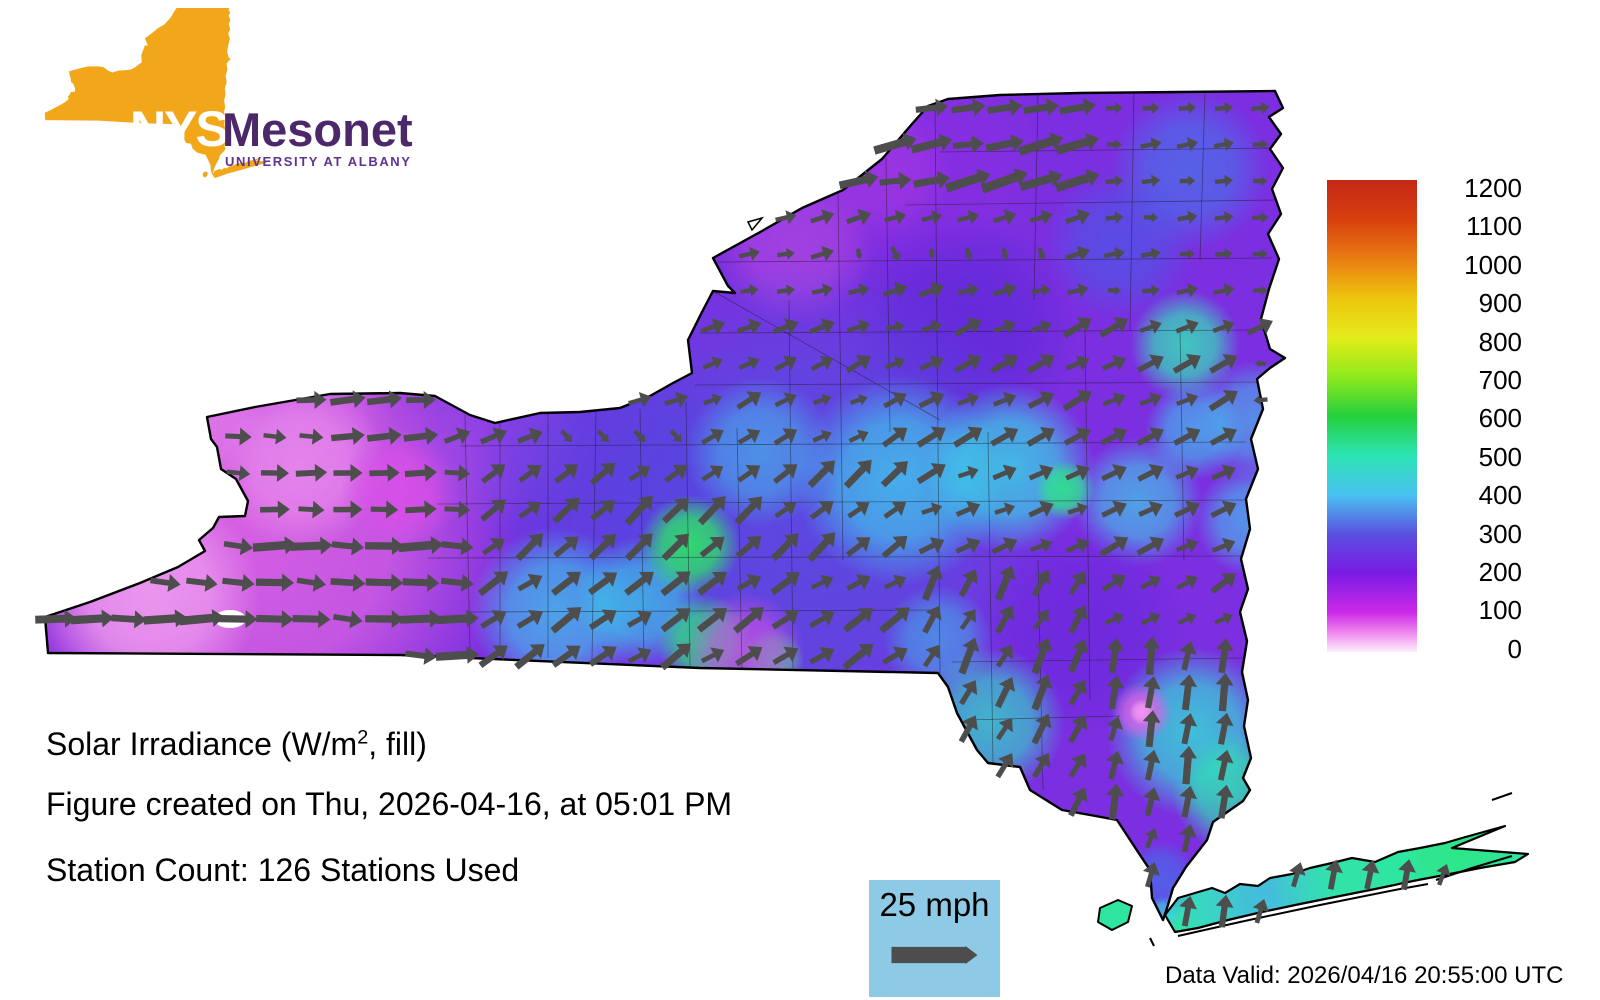  I want to click on logo-university-text: UNIVERSITY AT ALBANY, so click(318, 161).